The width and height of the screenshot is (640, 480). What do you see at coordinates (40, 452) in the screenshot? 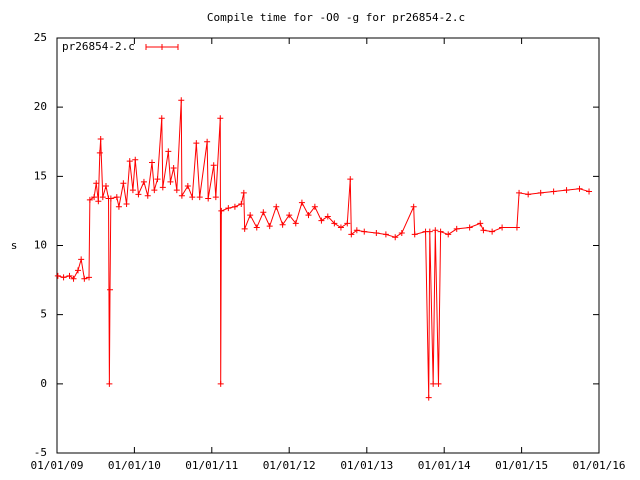
I see `y-tick-label: -5` at bounding box center [40, 452].